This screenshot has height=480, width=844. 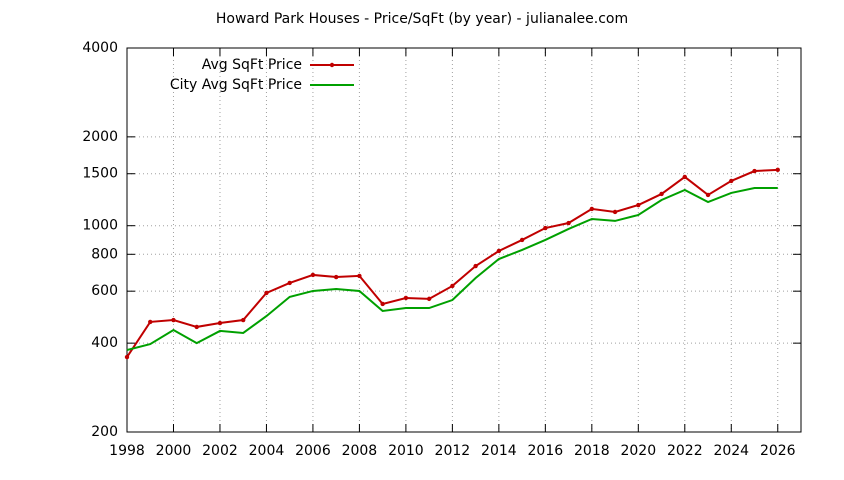 What do you see at coordinates (252, 65) in the screenshot?
I see `legend-label: Avg SqFt Price` at bounding box center [252, 65].